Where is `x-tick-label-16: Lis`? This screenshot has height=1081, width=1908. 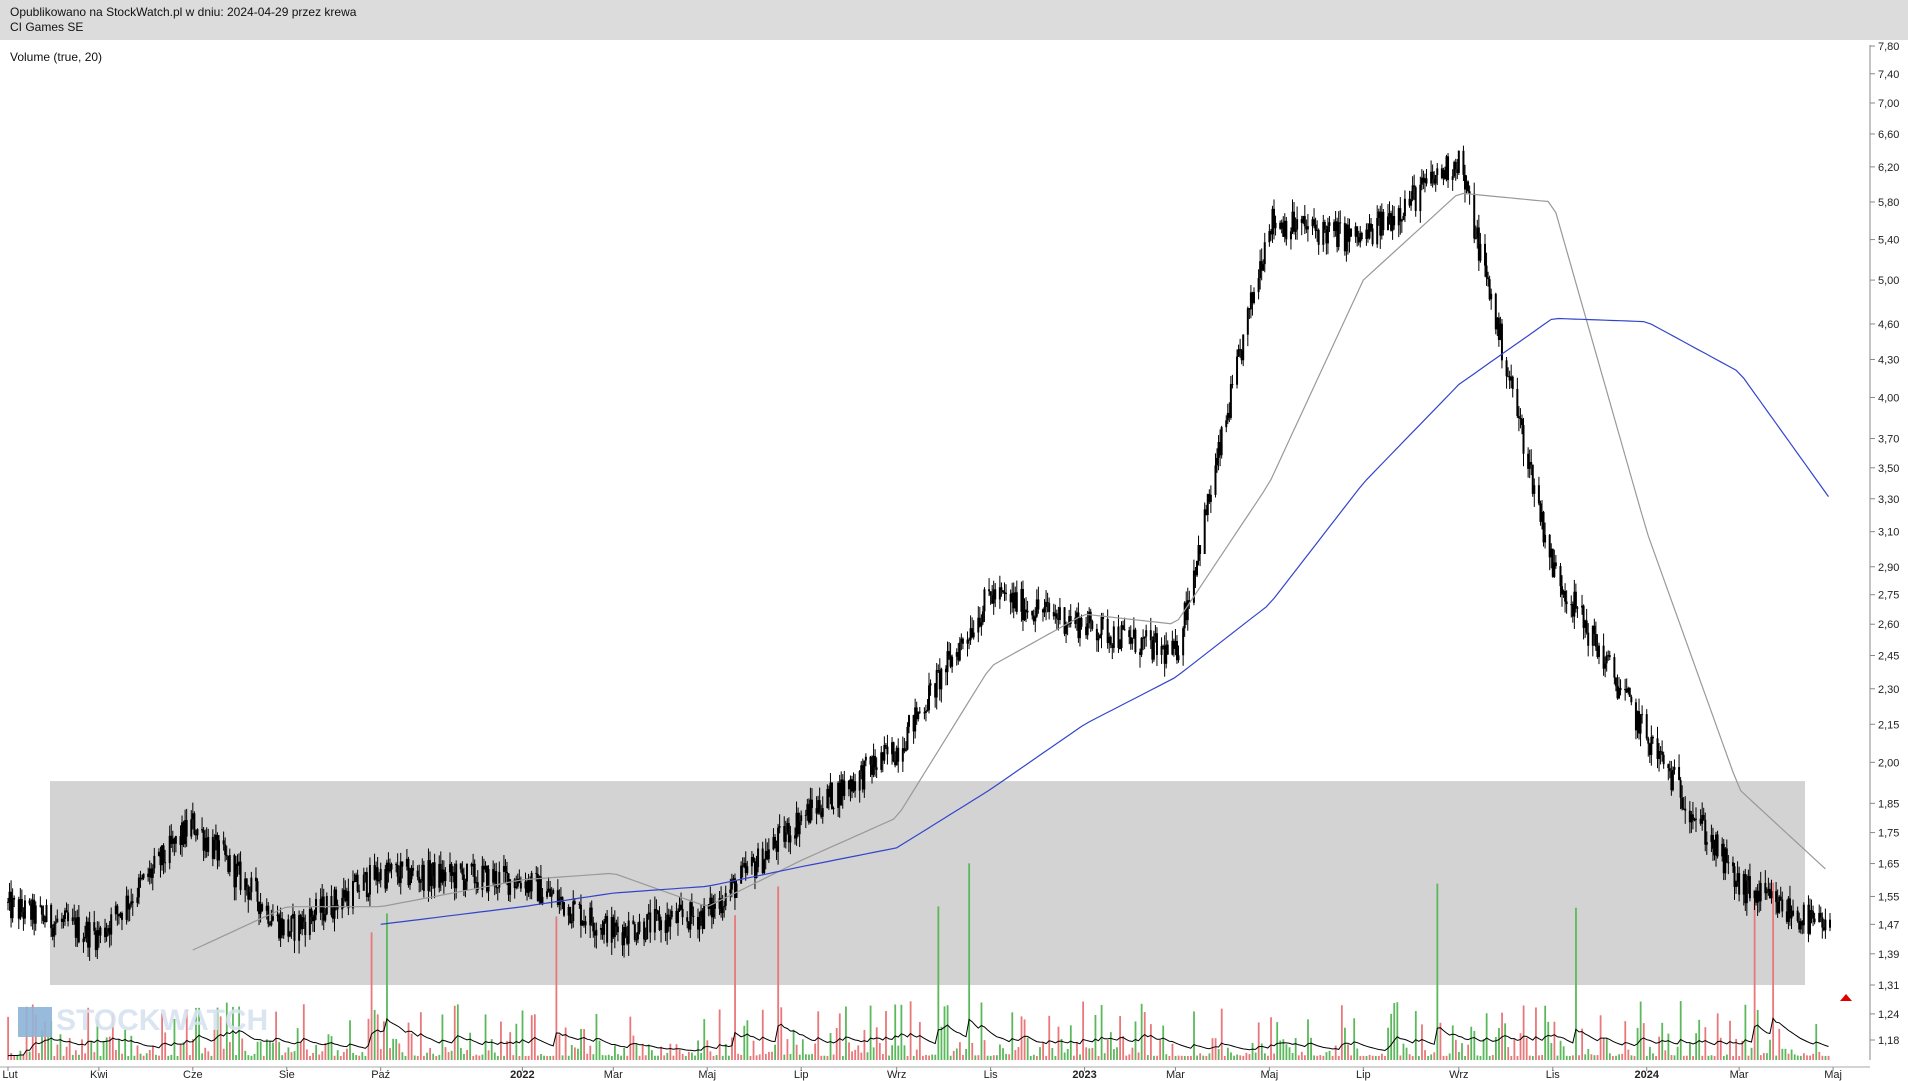
x-tick-label-16: Lis is located at coordinates (1553, 1075).